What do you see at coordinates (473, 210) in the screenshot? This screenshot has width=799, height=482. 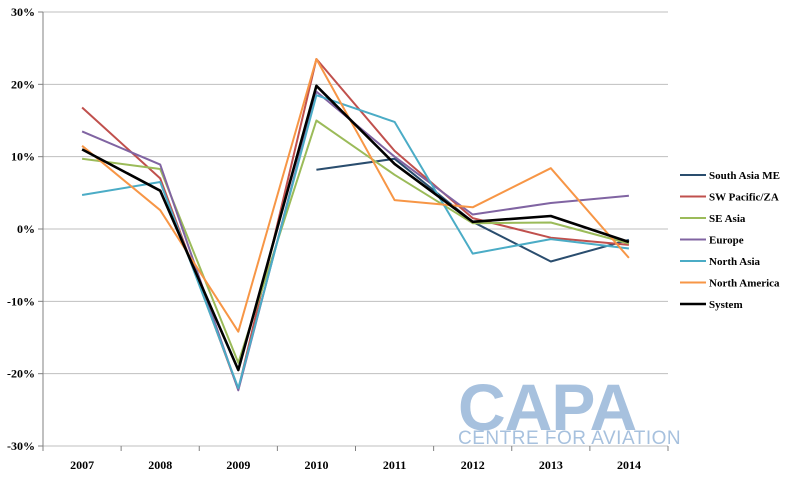 I see `series-line-south-asia-me` at bounding box center [473, 210].